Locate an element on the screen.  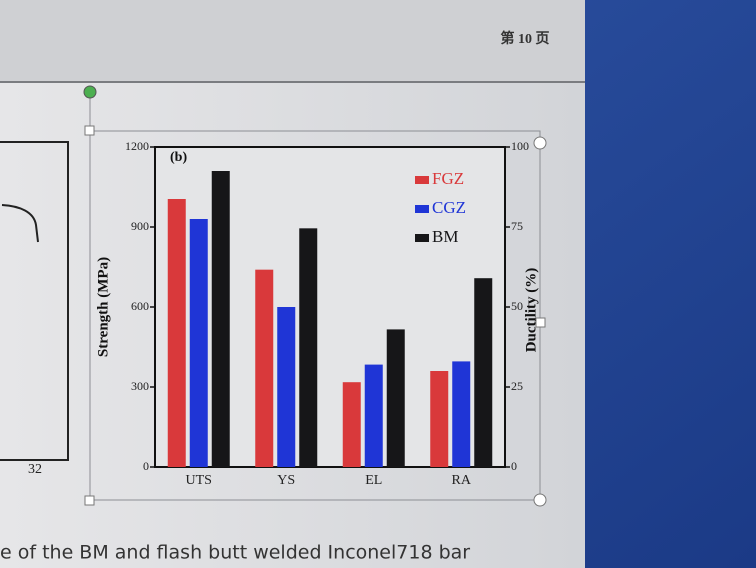
y2-tick-label: 25 is located at coordinates (517, 386).